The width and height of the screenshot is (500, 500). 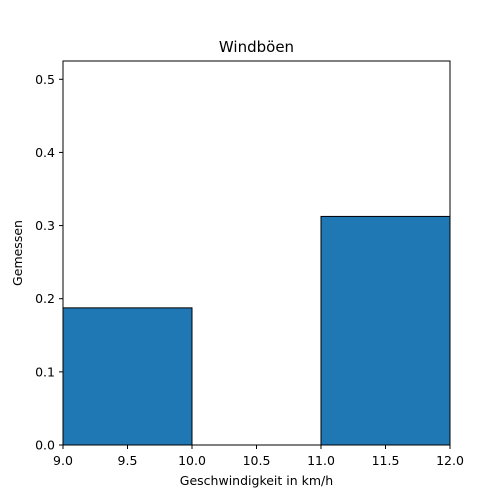 I want to click on x-tick-label: 9.5, so click(x=128, y=460).